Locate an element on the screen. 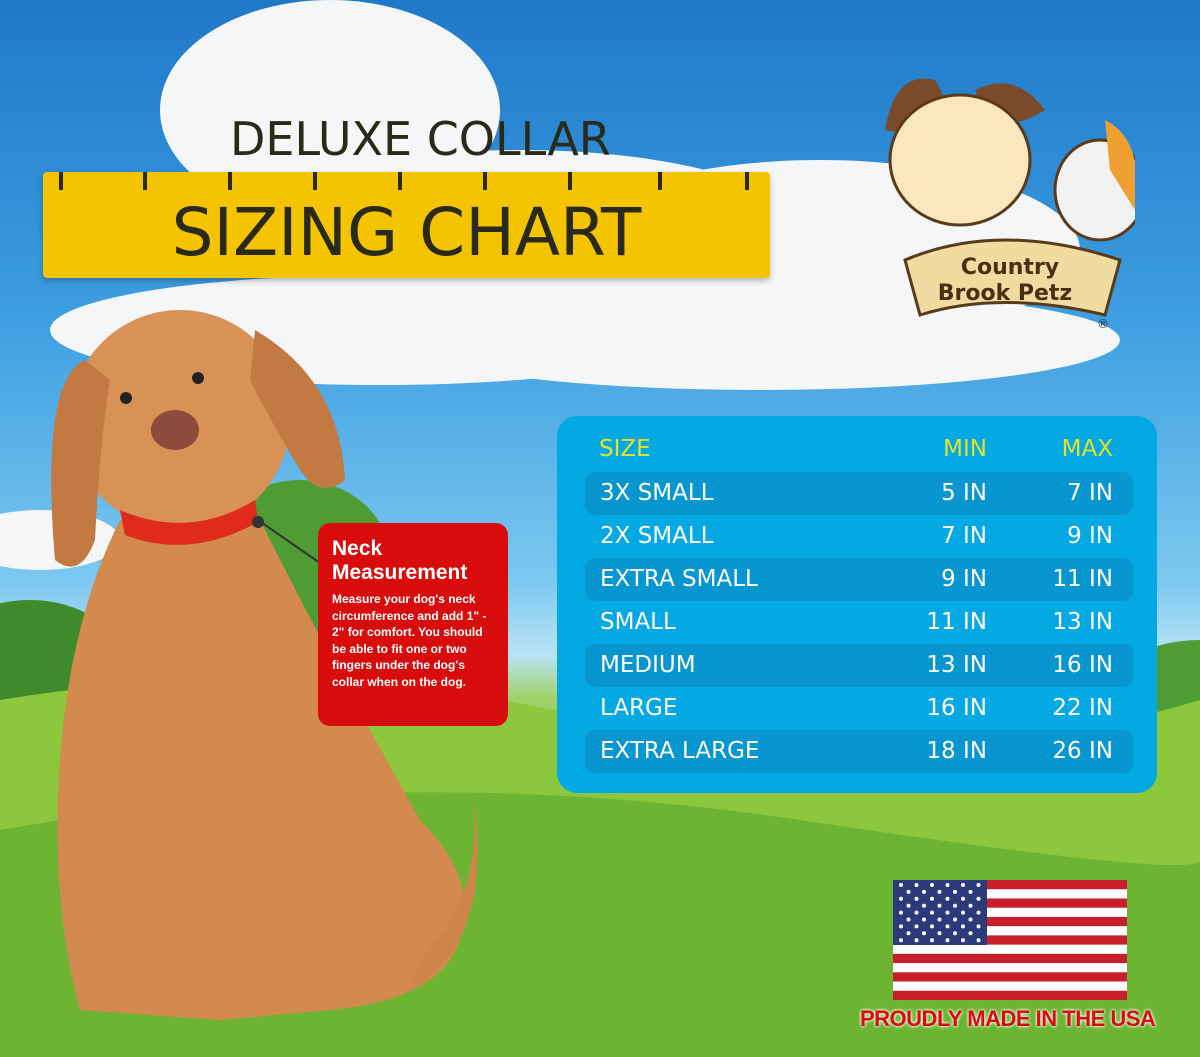 The height and width of the screenshot is (1057, 1200). svg-text: Country is located at coordinates (1010, 267).